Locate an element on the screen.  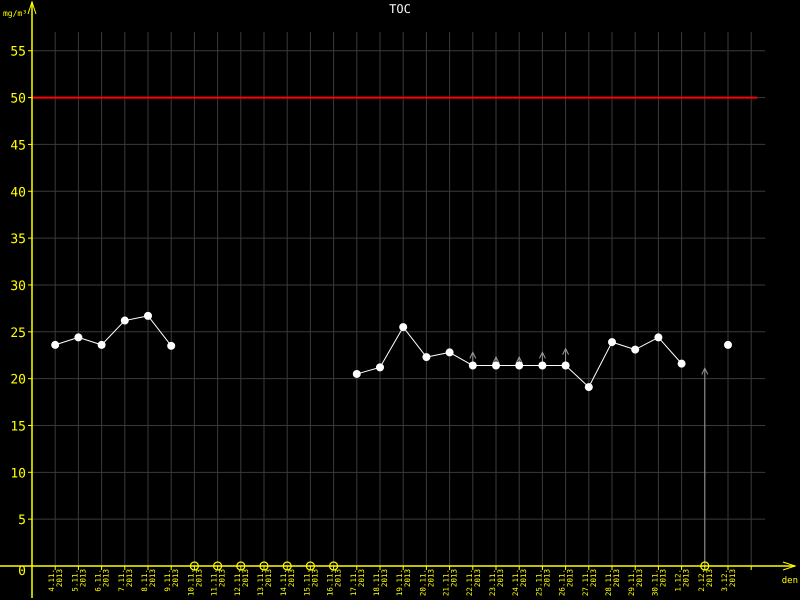
y-tick-label: 20 is located at coordinates (18, 380).